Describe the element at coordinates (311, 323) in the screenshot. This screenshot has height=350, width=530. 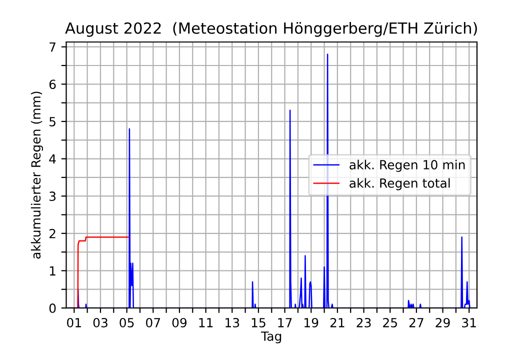
I see `x-tick-label: 19` at that location.